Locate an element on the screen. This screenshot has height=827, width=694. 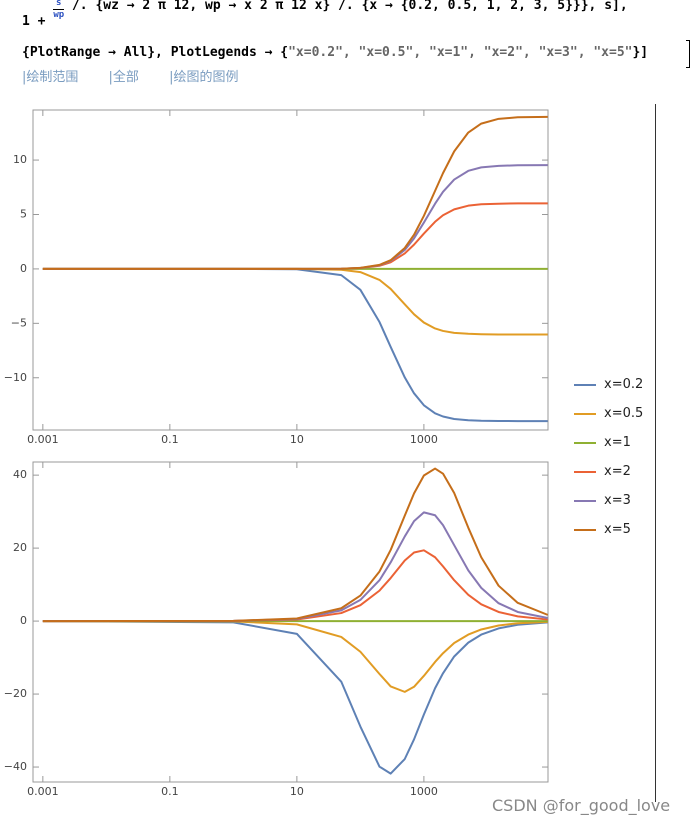
y-tick-label: −40 is located at coordinates (15, 766).